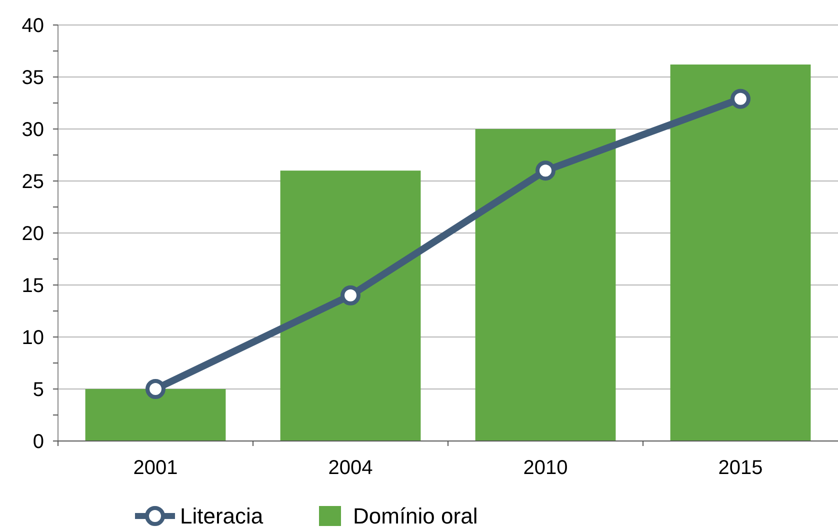  I want to click on y-tick-label: 25, so click(33, 182).